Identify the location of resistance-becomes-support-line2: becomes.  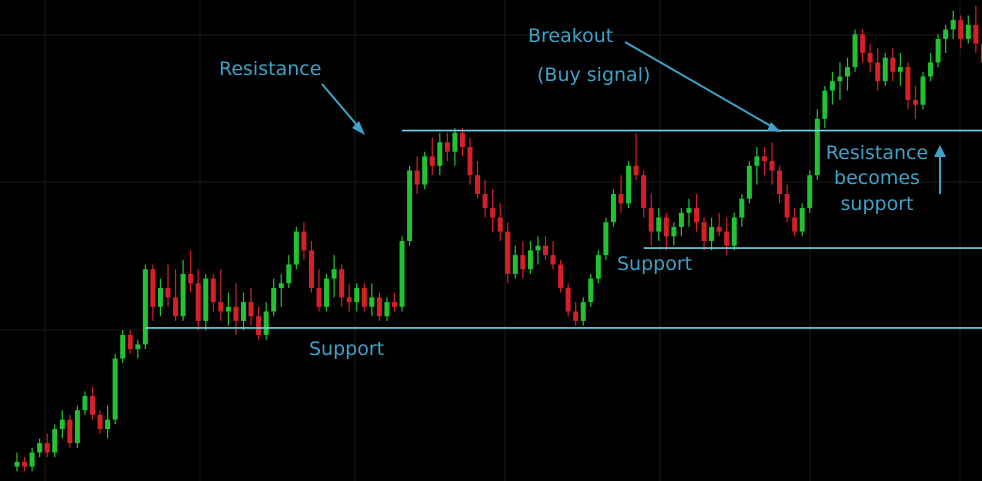
(877, 178).